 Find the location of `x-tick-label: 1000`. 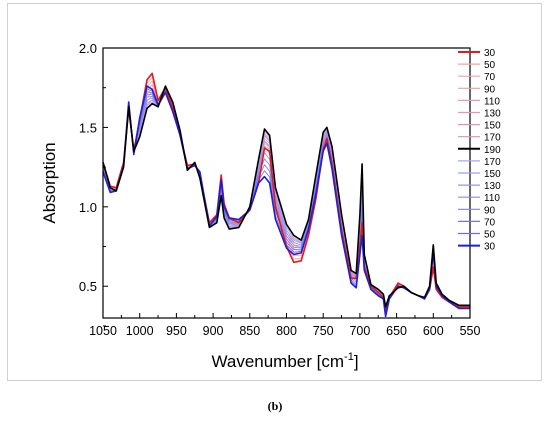

x-tick-label: 1000 is located at coordinates (140, 331).